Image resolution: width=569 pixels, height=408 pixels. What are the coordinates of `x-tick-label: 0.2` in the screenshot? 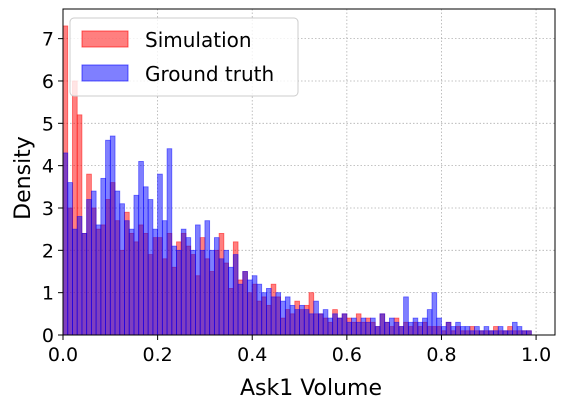 It's located at (158, 355).